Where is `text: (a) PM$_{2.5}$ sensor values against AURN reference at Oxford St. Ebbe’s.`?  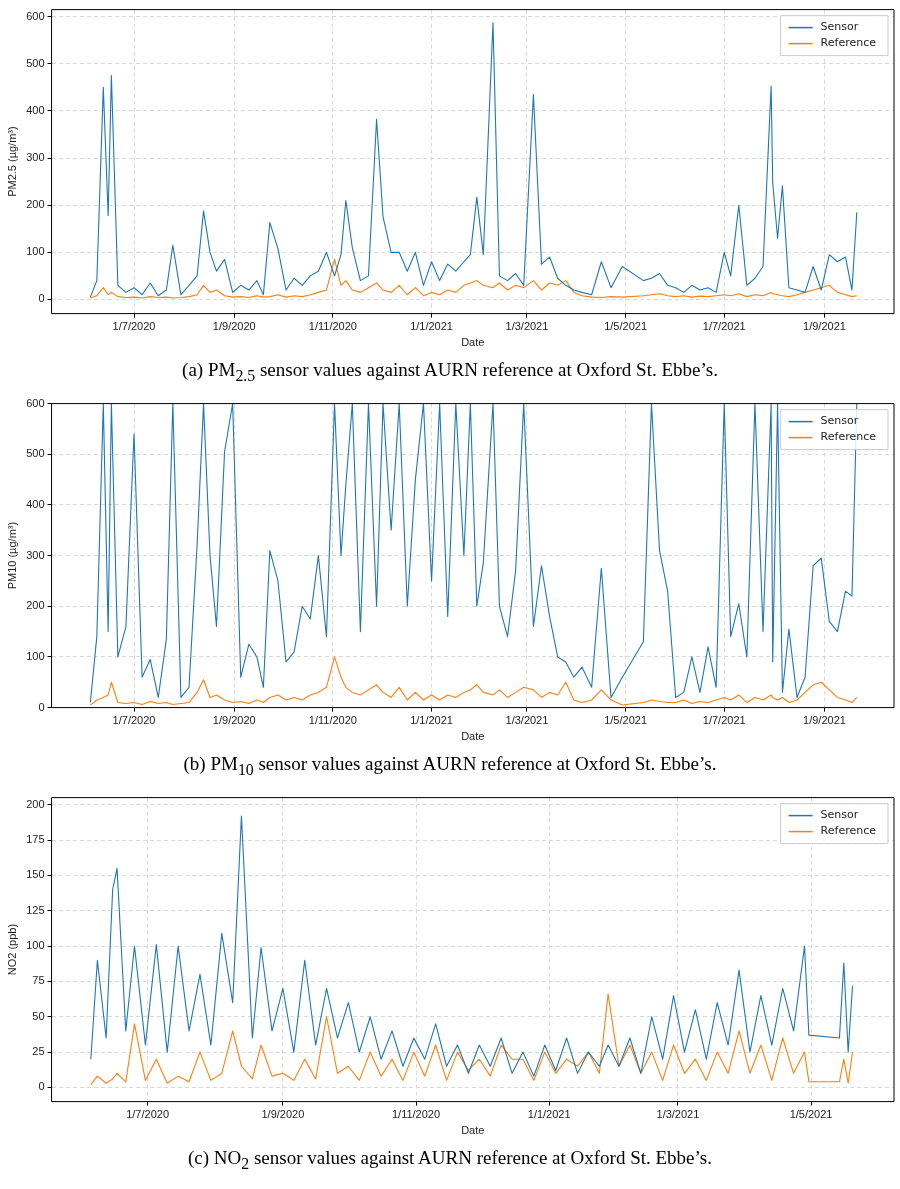
text: (a) PM$_{2.5}$ sensor values against AURN reference at Oxford St. Ebbe’s. is located at coordinates (450, 372).